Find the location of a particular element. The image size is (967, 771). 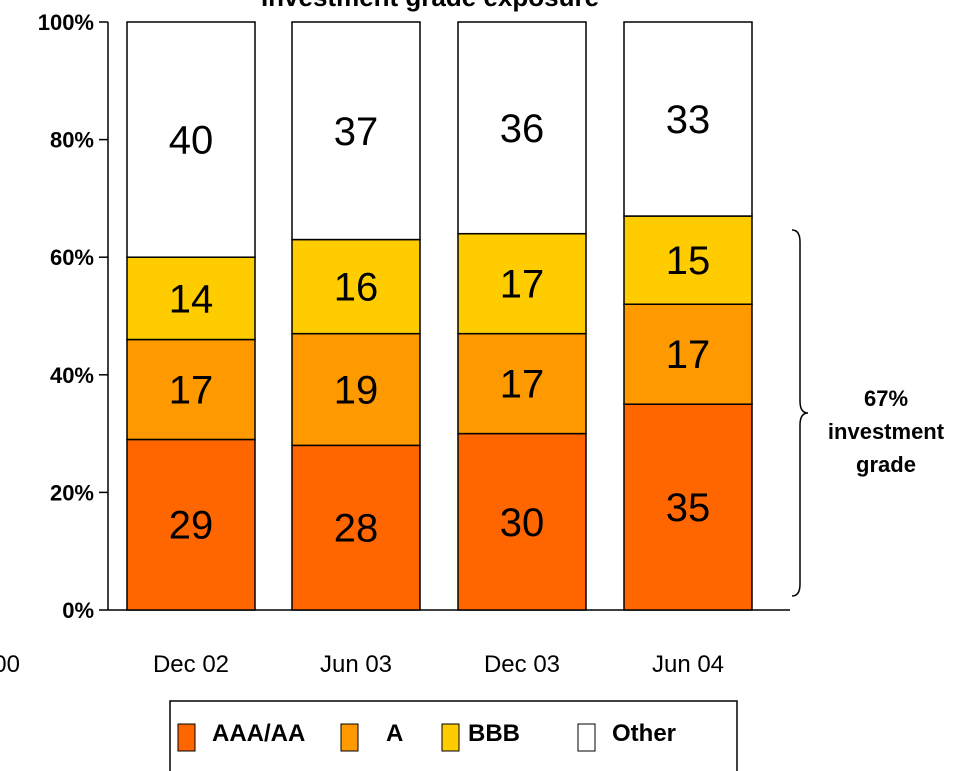

annotation-text: 67% is located at coordinates (886, 398).